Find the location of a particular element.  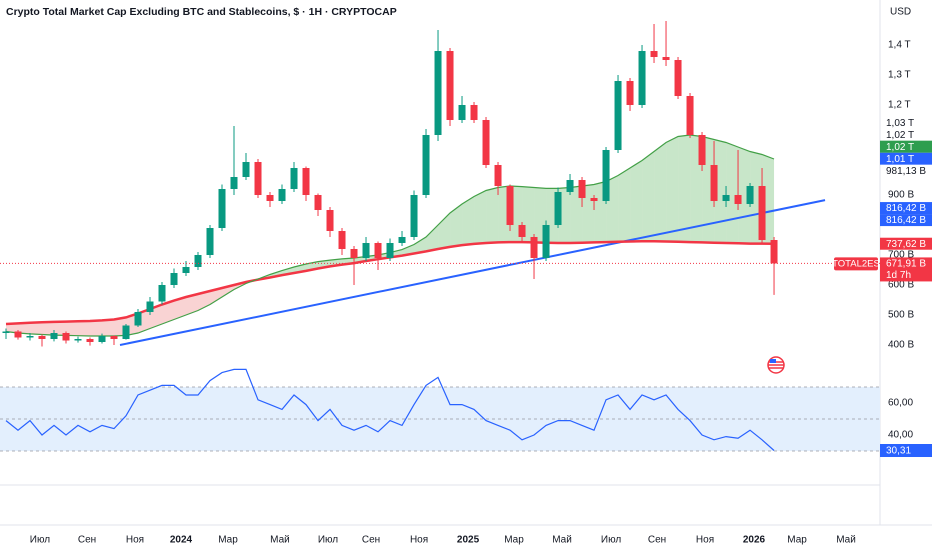

y-tick-label: 600 B is located at coordinates (901, 285).